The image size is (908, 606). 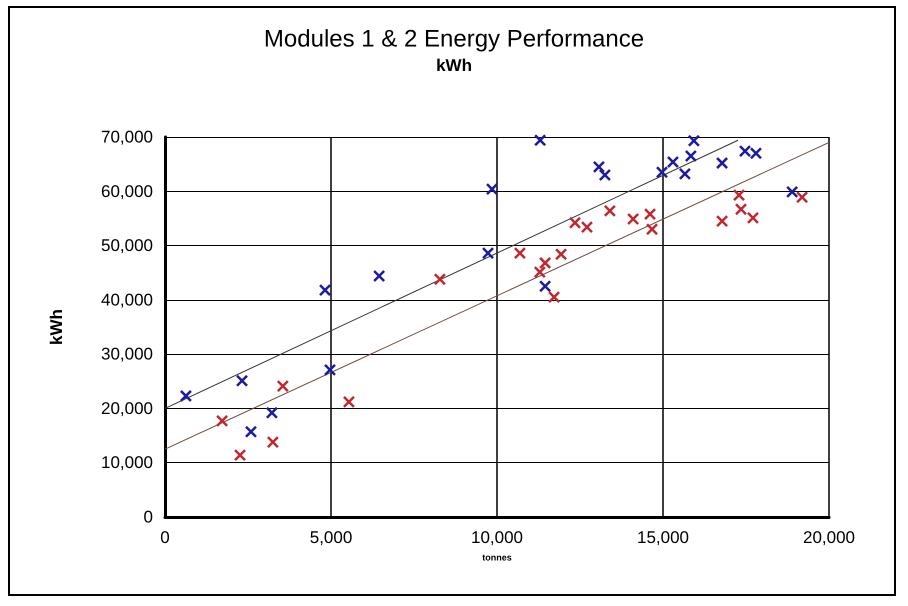 I want to click on y-tick-label: 70,000, so click(x=127, y=137).